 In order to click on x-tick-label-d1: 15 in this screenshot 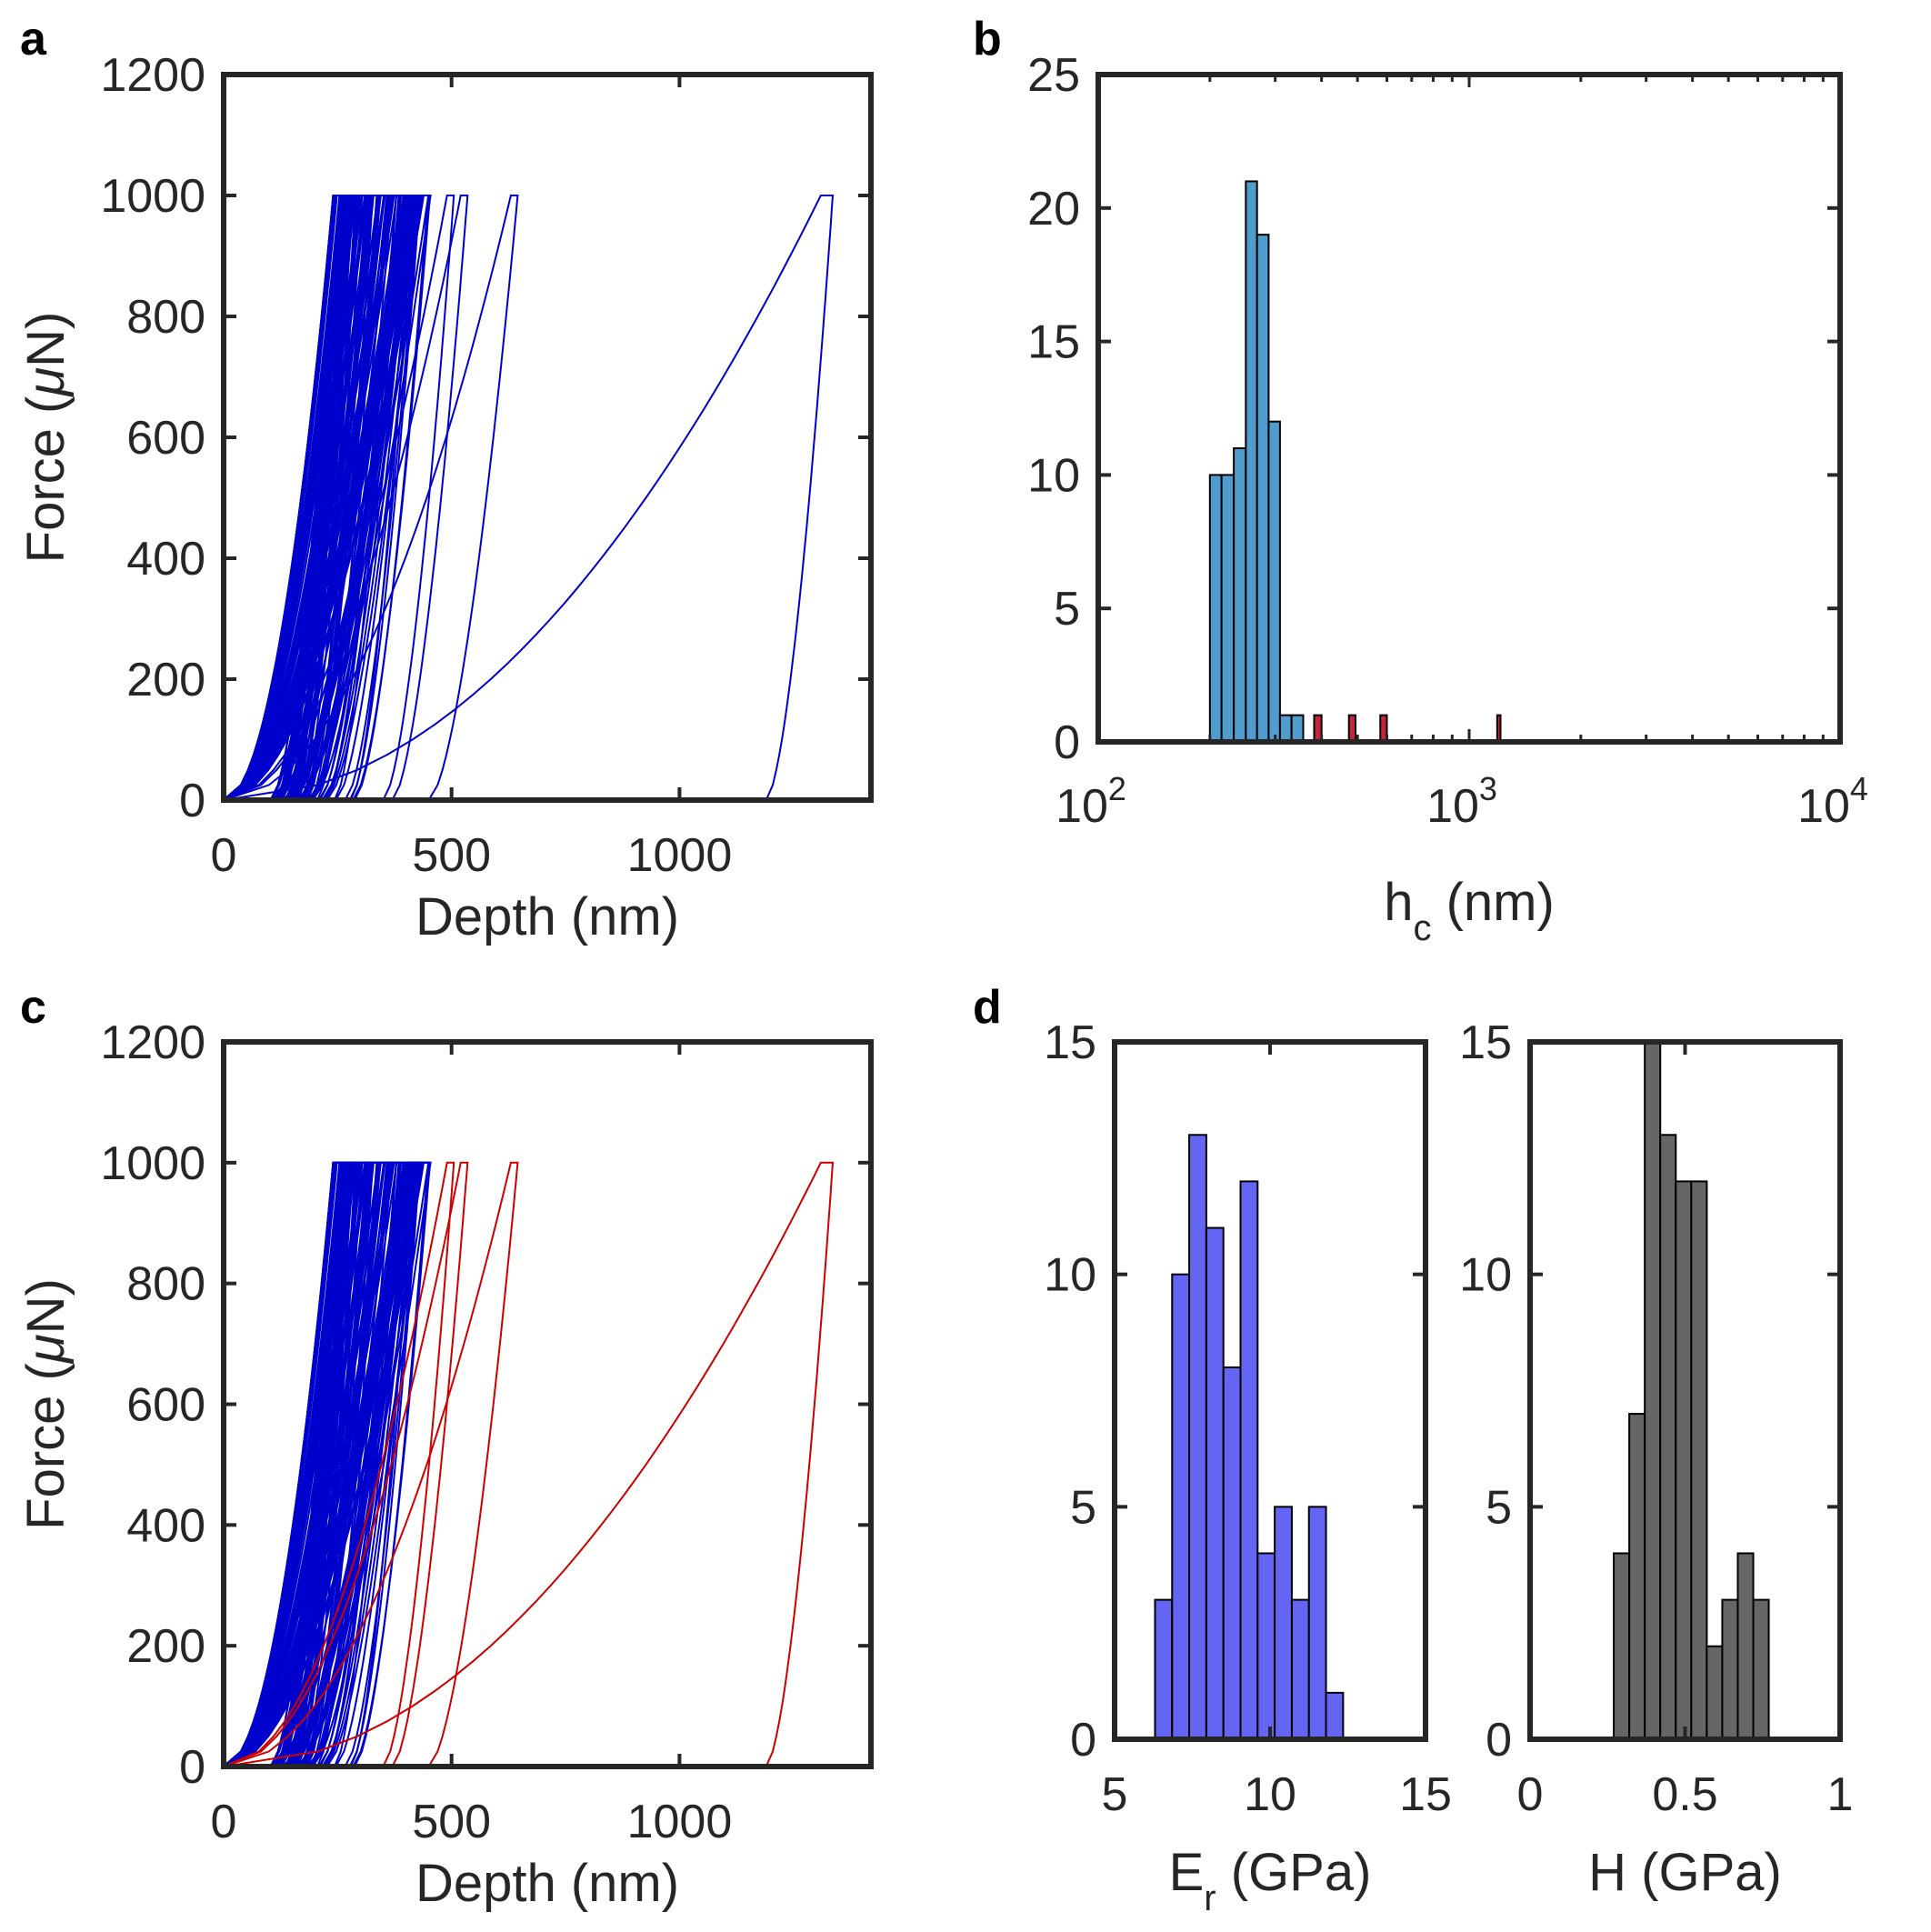, I will do `click(1425, 1794)`.